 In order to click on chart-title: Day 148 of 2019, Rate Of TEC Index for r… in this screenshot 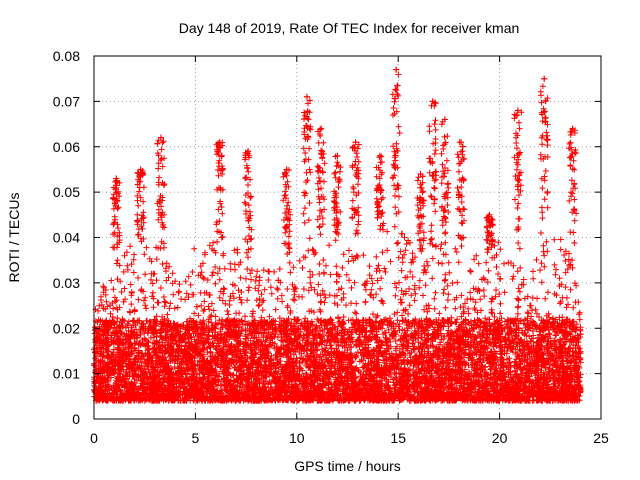, I will do `click(349, 28)`.